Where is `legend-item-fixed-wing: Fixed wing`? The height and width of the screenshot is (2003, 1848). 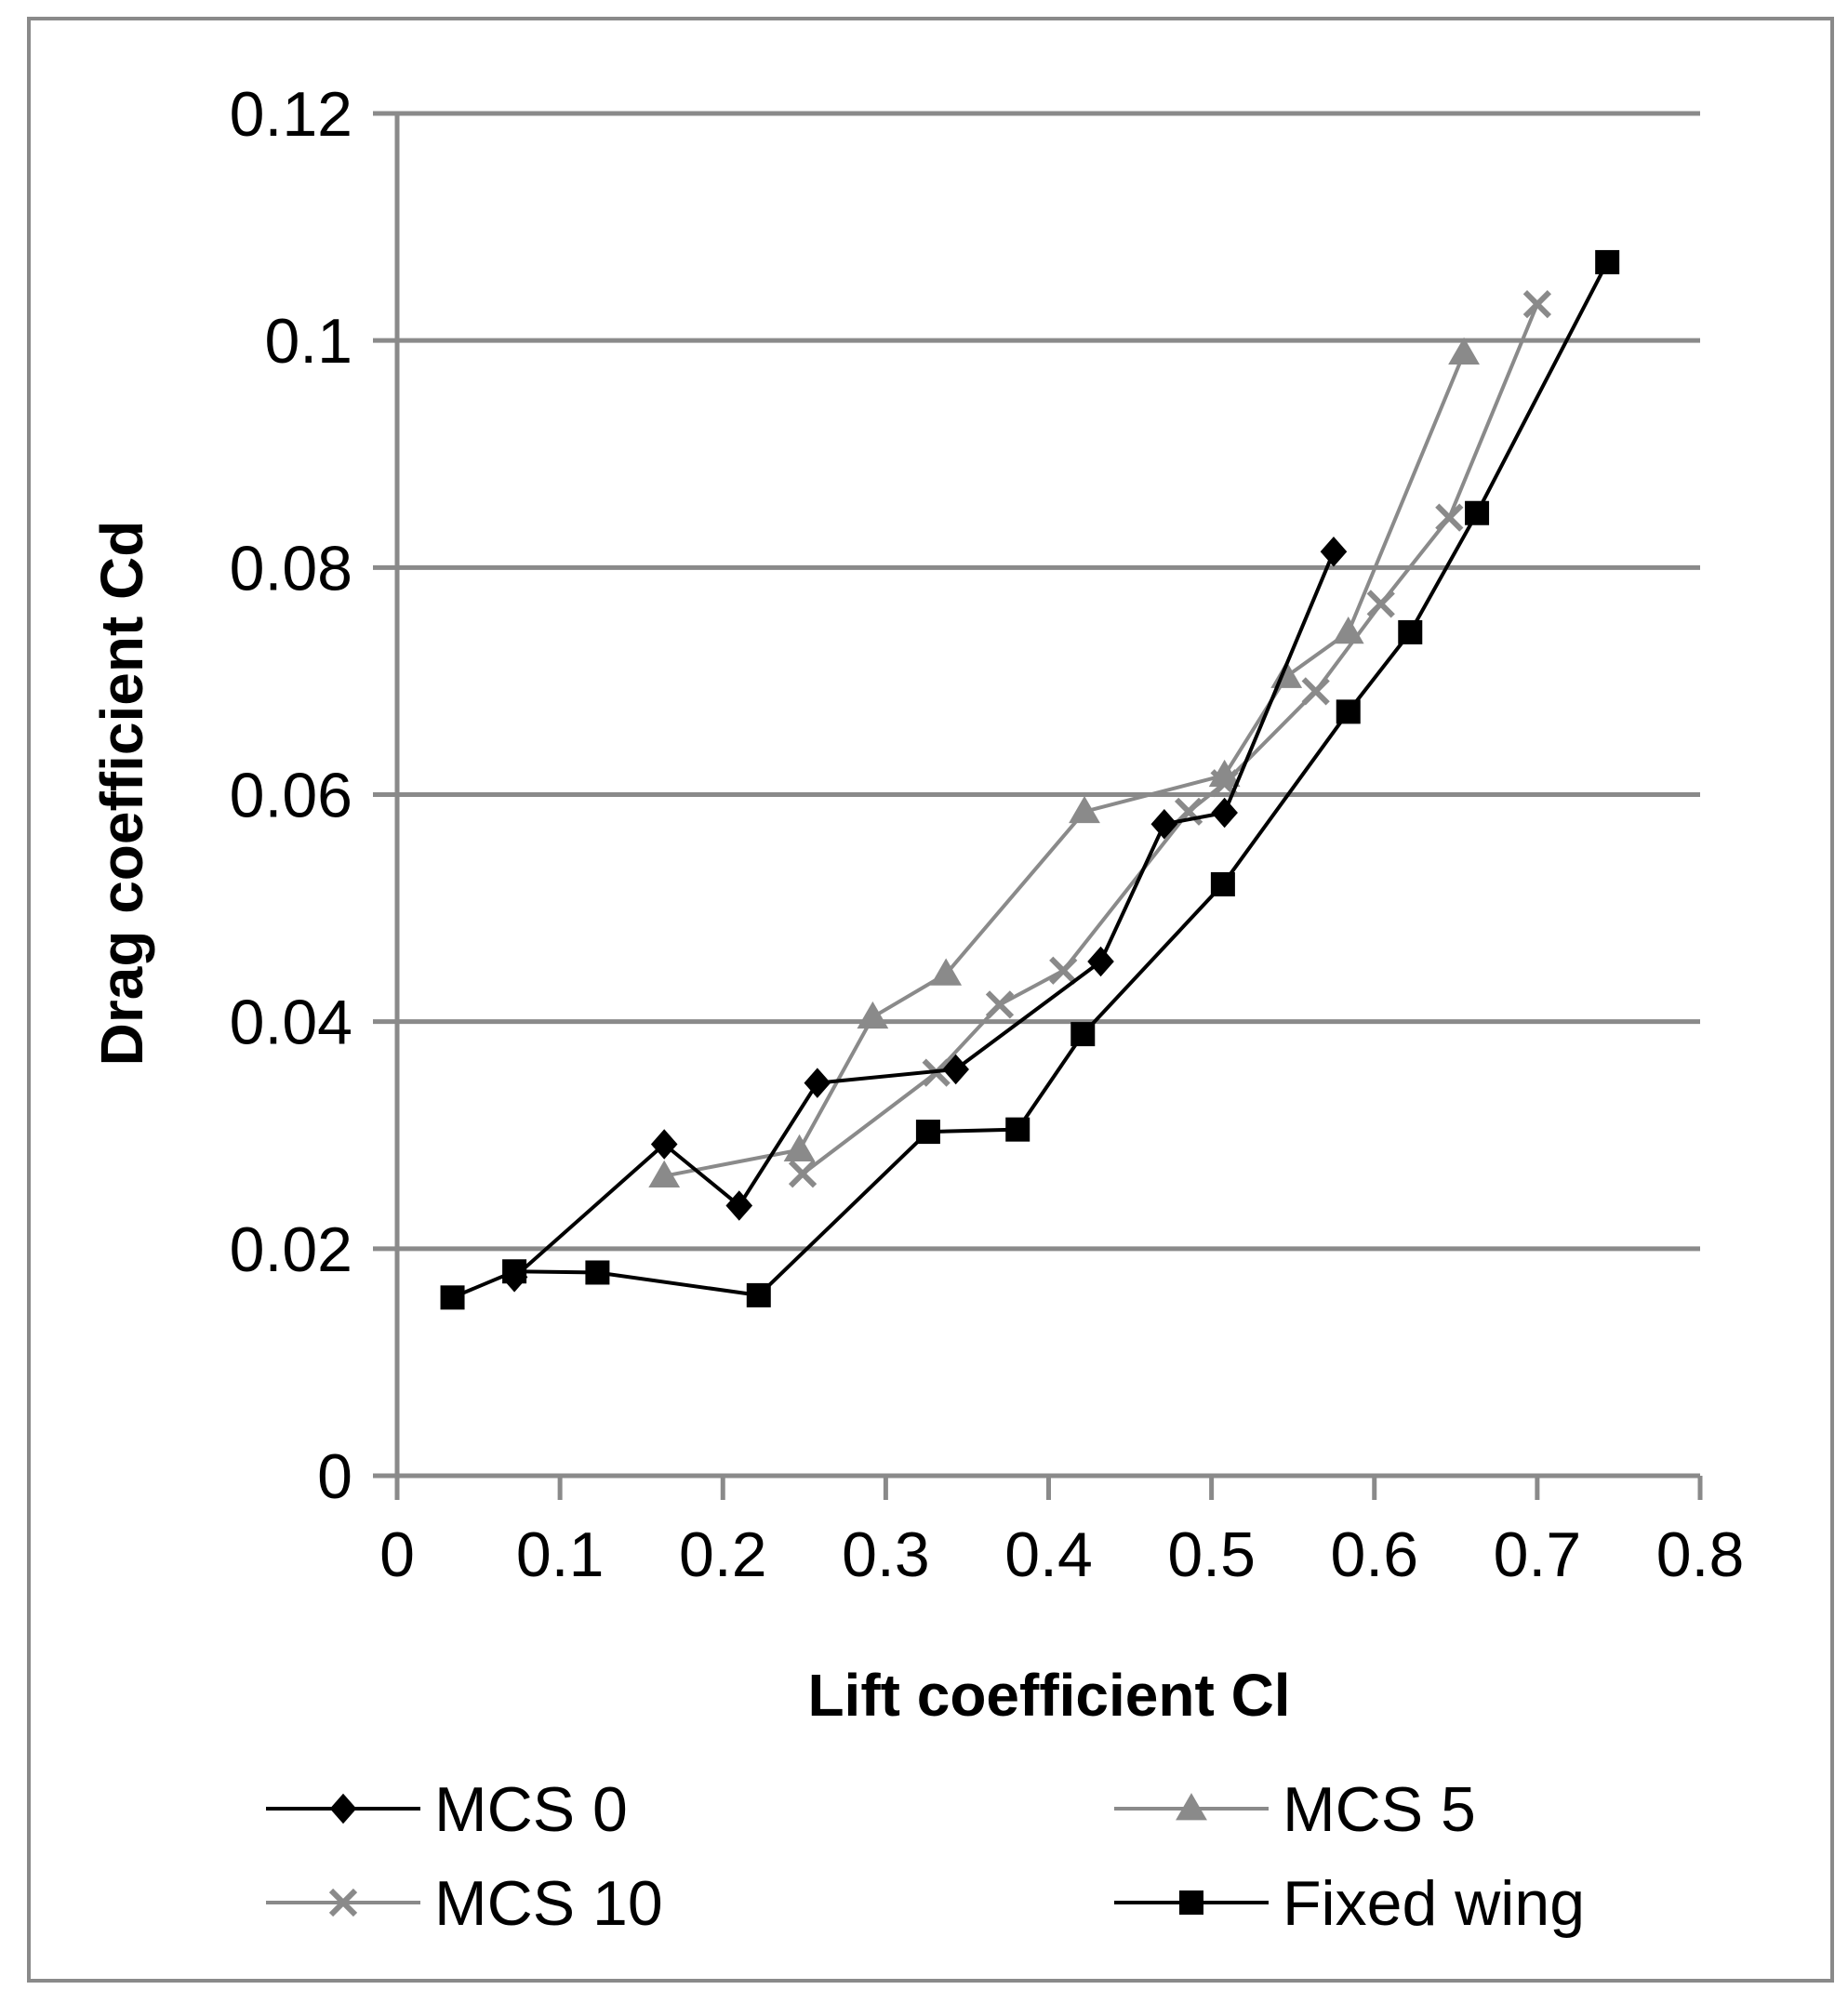
legend-item-fixed-wing: Fixed wing is located at coordinates (1349, 1903).